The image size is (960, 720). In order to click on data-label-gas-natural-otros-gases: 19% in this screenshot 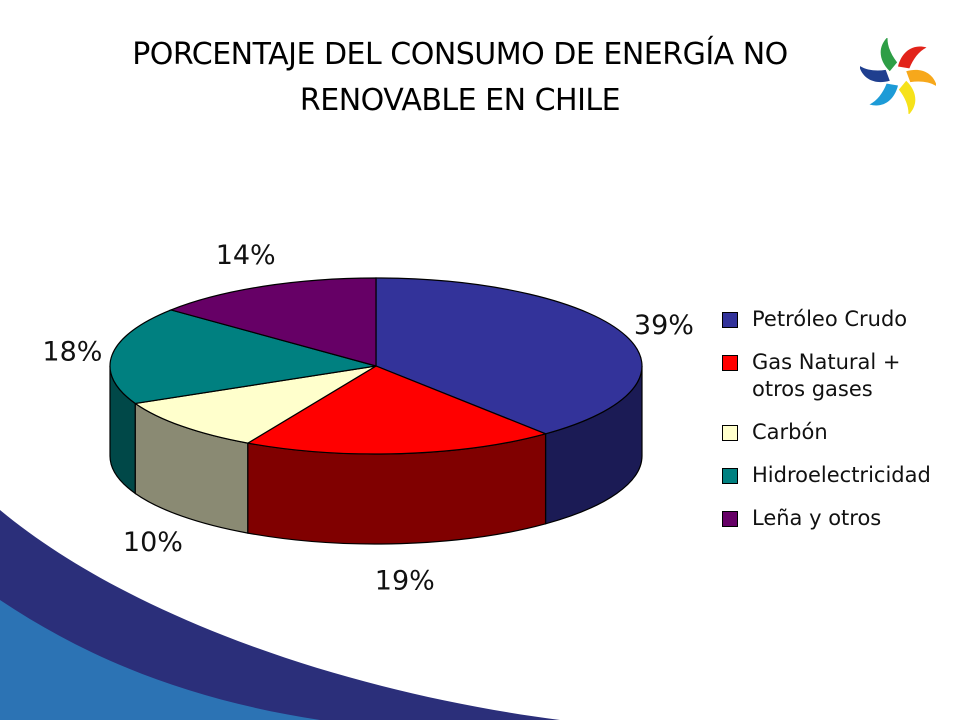, I will do `click(405, 580)`.